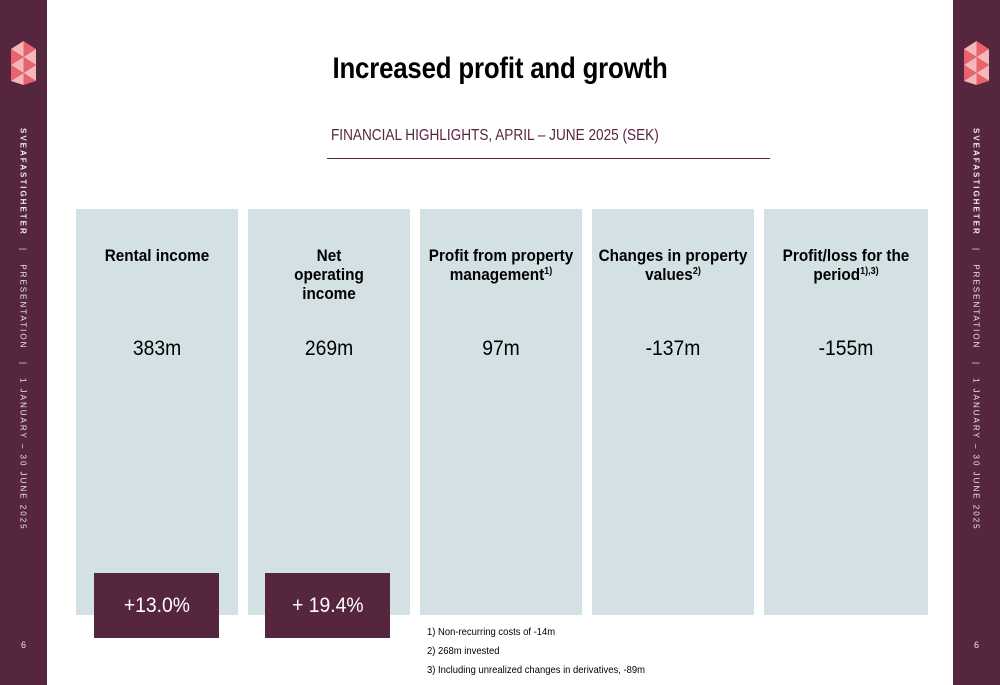 Image resolution: width=1000 pixels, height=685 pixels. Describe the element at coordinates (156, 605) in the screenshot. I see `rental-income-growth-badge: +13.0%` at that location.